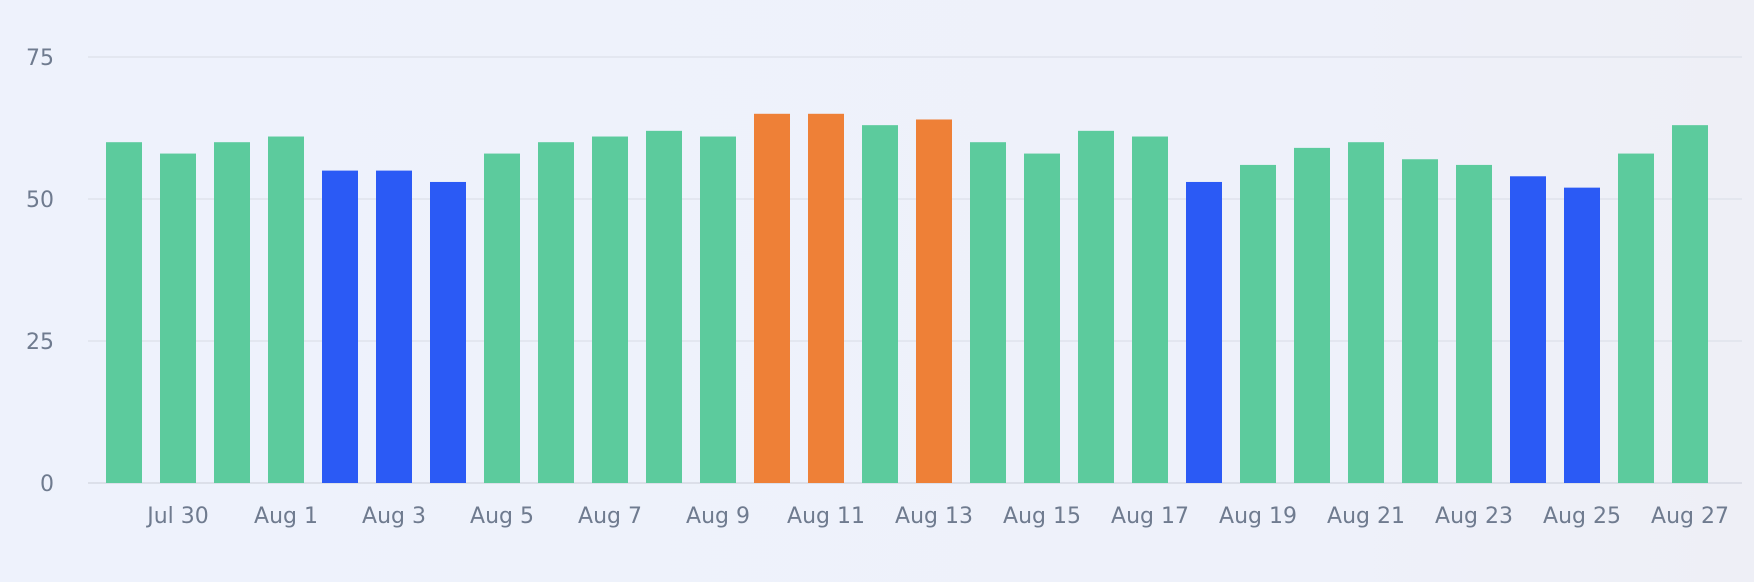 The width and height of the screenshot is (1754, 582). What do you see at coordinates (934, 516) in the screenshot?
I see `x-tick-label: Aug 13` at bounding box center [934, 516].